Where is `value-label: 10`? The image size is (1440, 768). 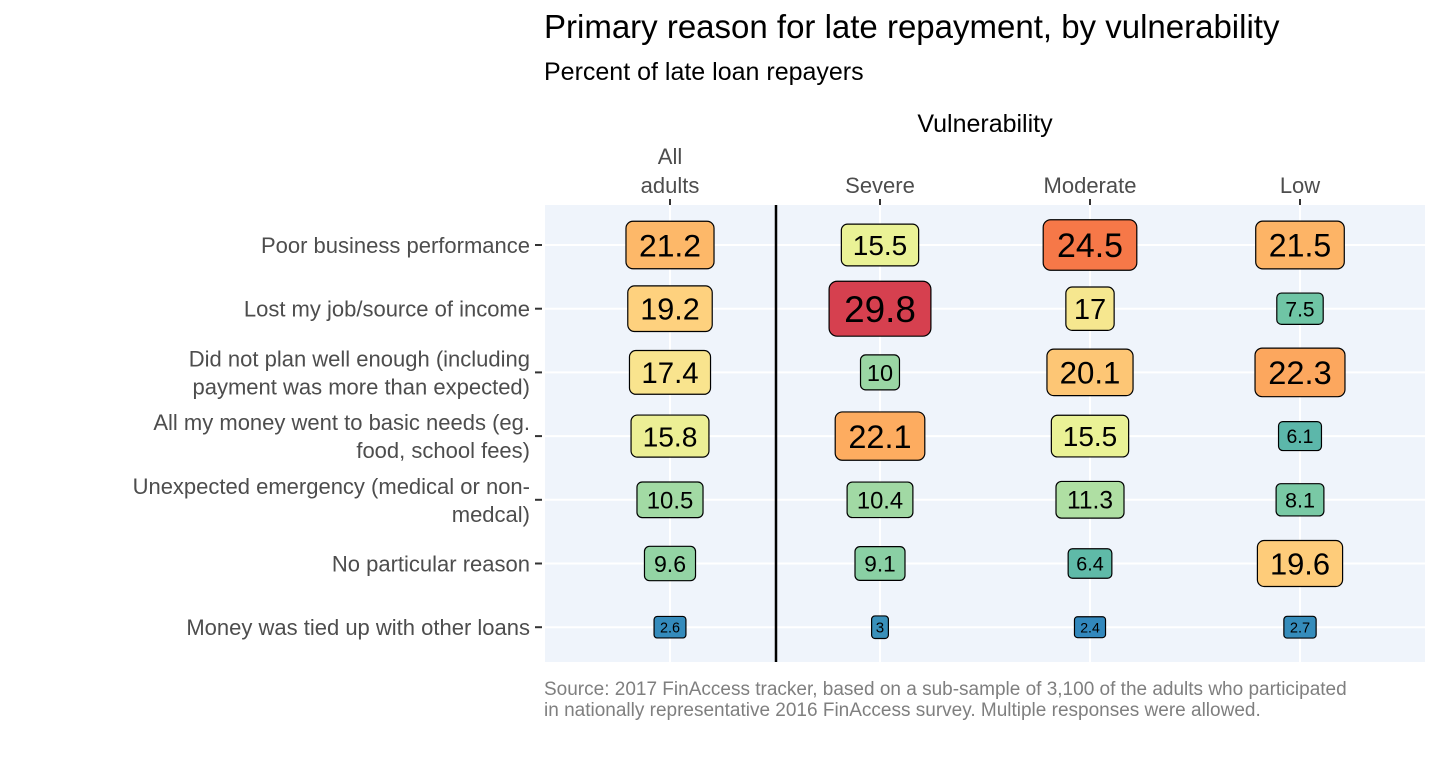 value-label: 10 is located at coordinates (880, 373).